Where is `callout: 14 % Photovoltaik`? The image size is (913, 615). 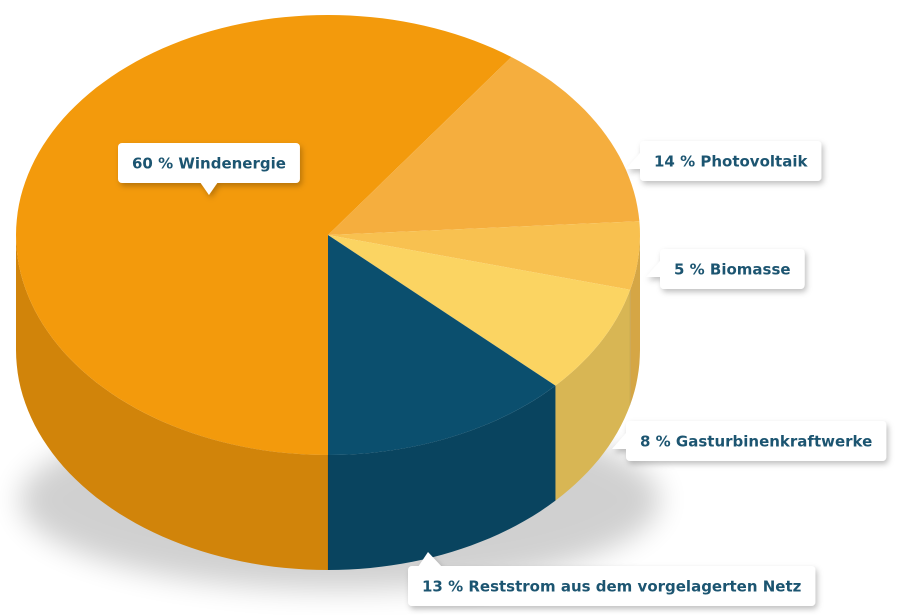 callout: 14 % Photovoltaik is located at coordinates (724, 161).